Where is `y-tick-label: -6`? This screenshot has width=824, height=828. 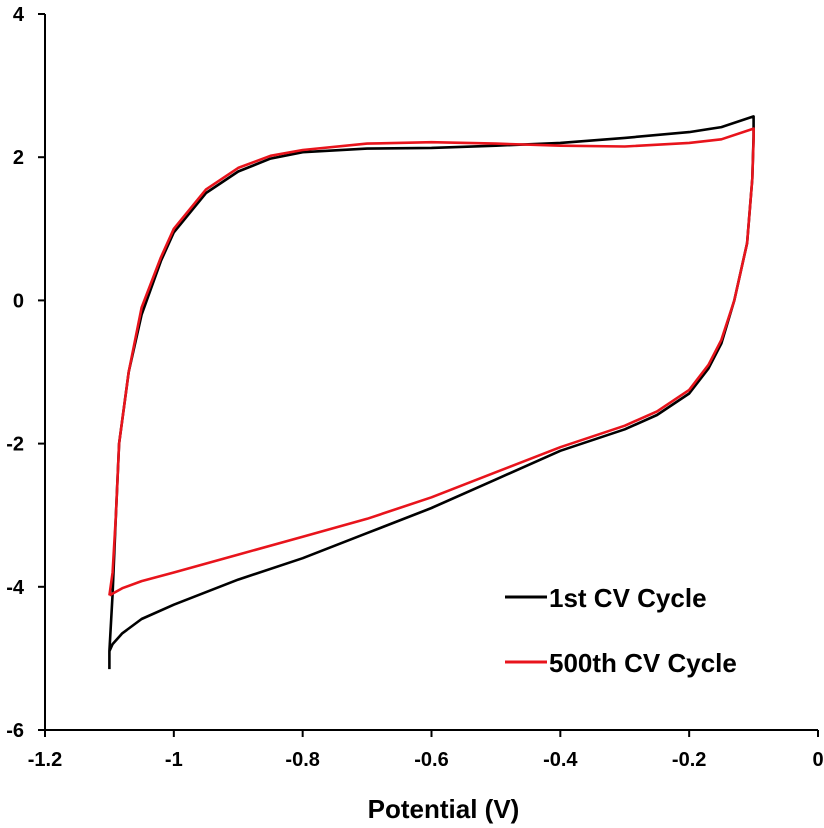 y-tick-label: -6 is located at coordinates (15, 731).